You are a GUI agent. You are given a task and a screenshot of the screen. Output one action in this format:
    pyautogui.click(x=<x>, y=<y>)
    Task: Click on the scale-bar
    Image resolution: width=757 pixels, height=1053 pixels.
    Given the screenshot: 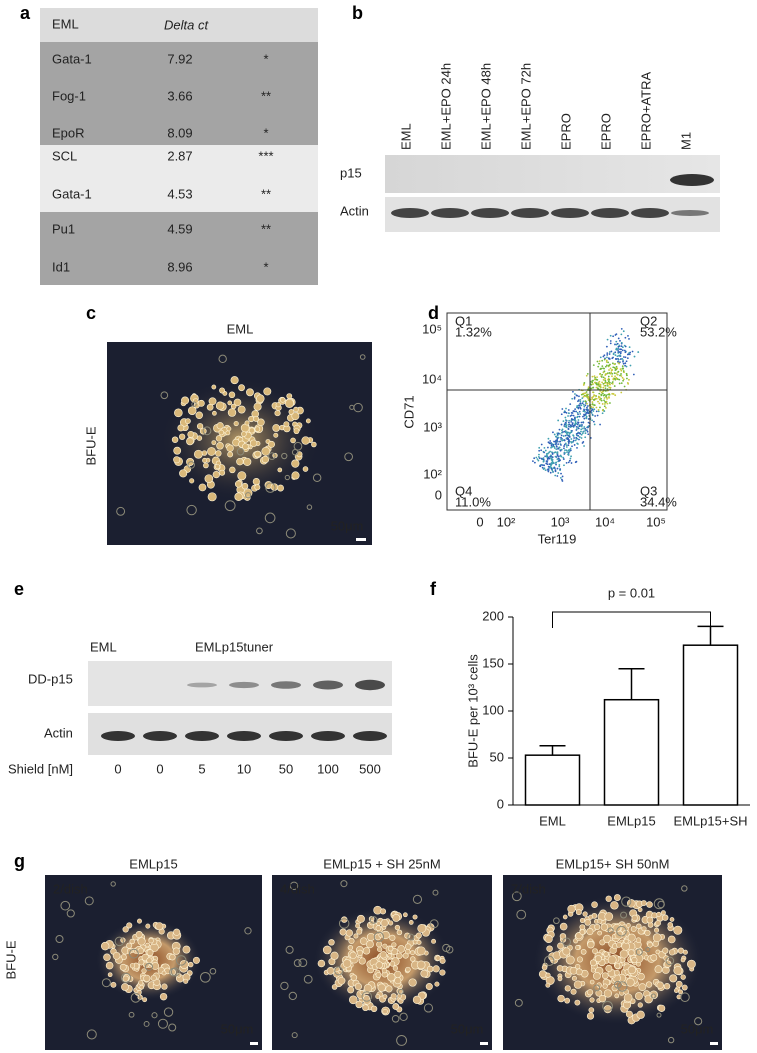 What is the action you would take?
    pyautogui.click(x=254, y=1043)
    